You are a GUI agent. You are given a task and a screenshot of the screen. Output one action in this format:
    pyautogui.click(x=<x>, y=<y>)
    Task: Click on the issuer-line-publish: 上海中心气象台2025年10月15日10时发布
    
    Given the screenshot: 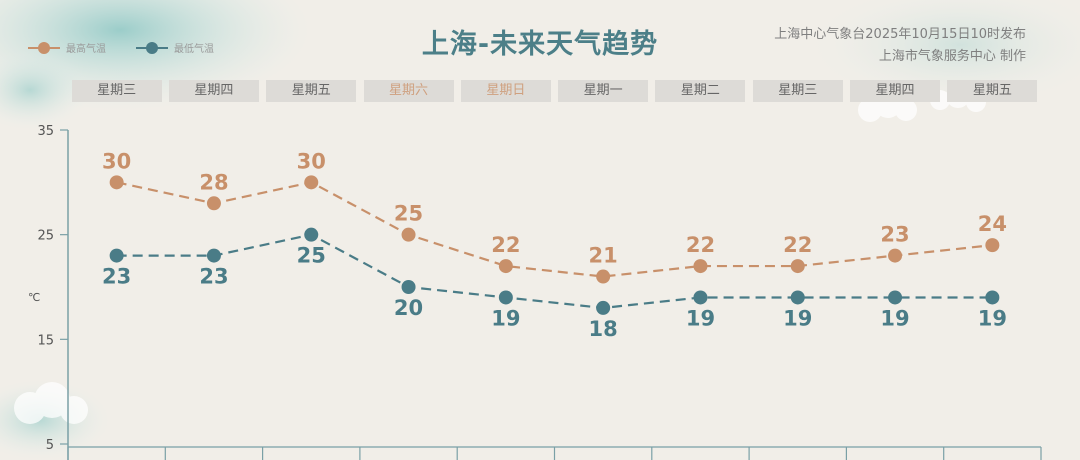 What is the action you would take?
    pyautogui.click(x=900, y=34)
    